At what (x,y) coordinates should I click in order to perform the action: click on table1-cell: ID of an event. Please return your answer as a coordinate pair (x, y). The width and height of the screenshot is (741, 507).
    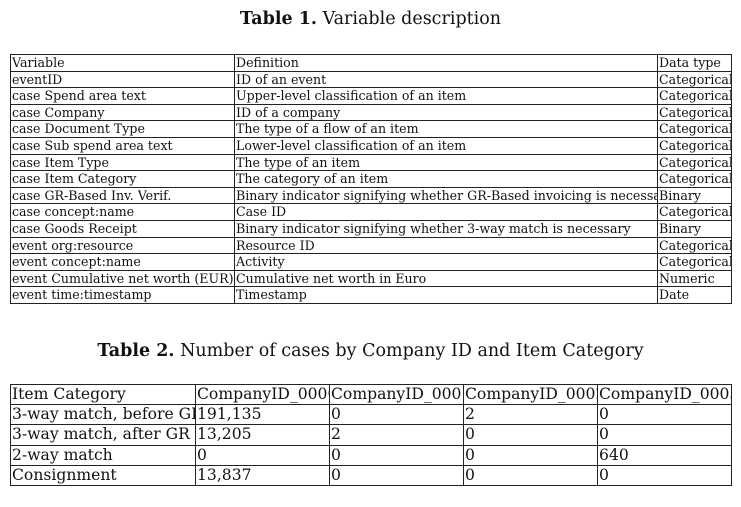
    Looking at the image, I should click on (446, 79).